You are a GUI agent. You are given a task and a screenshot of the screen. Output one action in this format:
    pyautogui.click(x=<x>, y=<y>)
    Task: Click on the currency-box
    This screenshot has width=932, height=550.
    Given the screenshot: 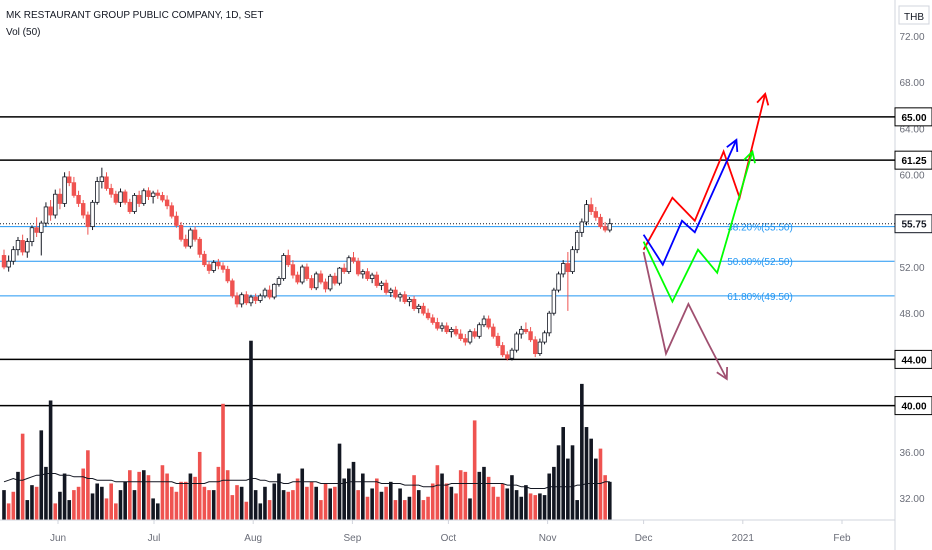 What is the action you would take?
    pyautogui.click(x=914, y=15)
    